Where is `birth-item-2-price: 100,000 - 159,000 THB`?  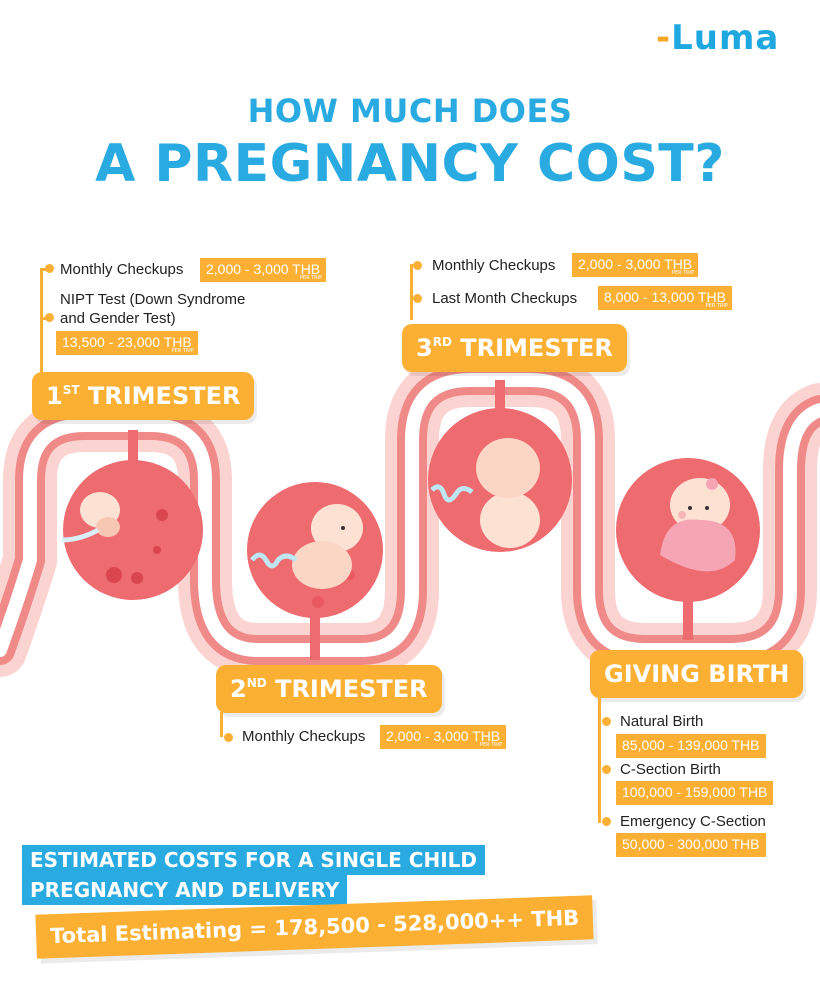 birth-item-2-price: 100,000 - 159,000 THB is located at coordinates (695, 793).